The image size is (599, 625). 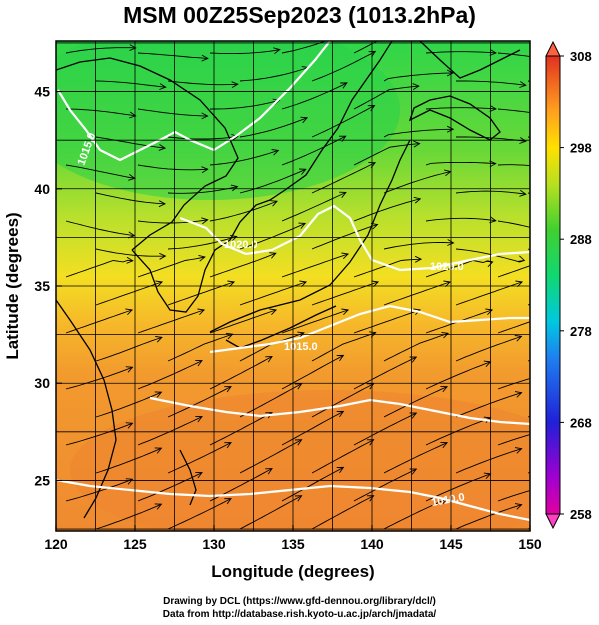 I want to click on x-tick-label: 140, so click(x=372, y=544).